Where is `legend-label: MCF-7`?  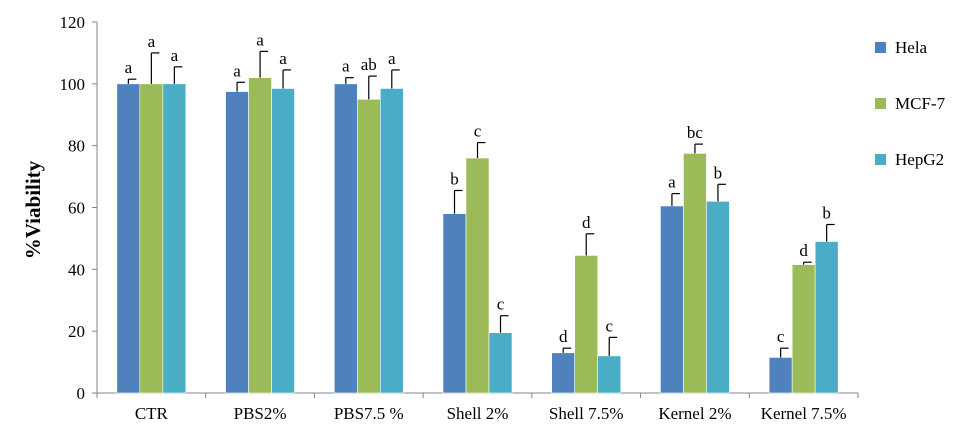
legend-label: MCF-7 is located at coordinates (920, 103).